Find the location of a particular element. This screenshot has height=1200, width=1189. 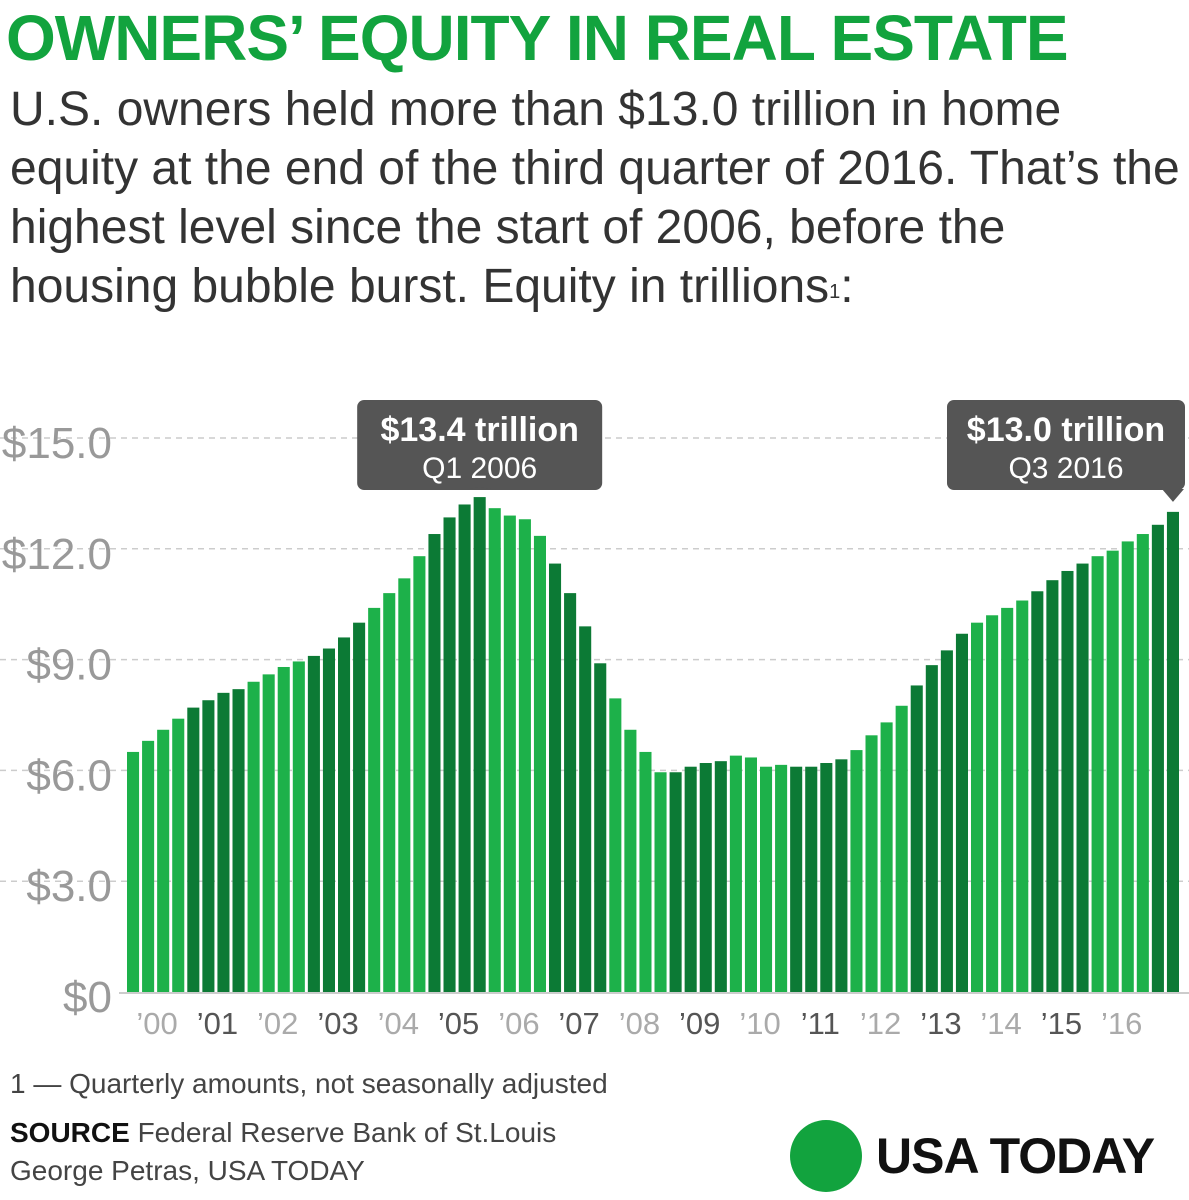

x-tick-label: ’08 is located at coordinates (639, 1023).